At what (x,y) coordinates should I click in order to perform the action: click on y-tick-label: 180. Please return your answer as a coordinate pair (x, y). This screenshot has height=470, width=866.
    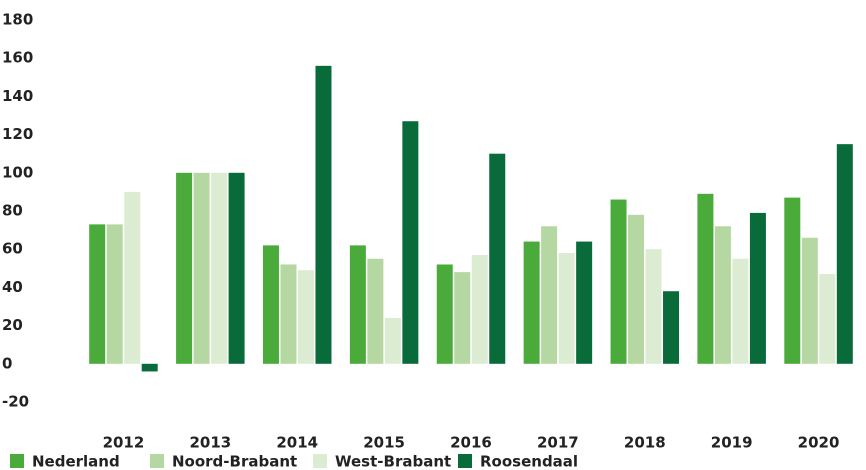
    Looking at the image, I should click on (17, 20).